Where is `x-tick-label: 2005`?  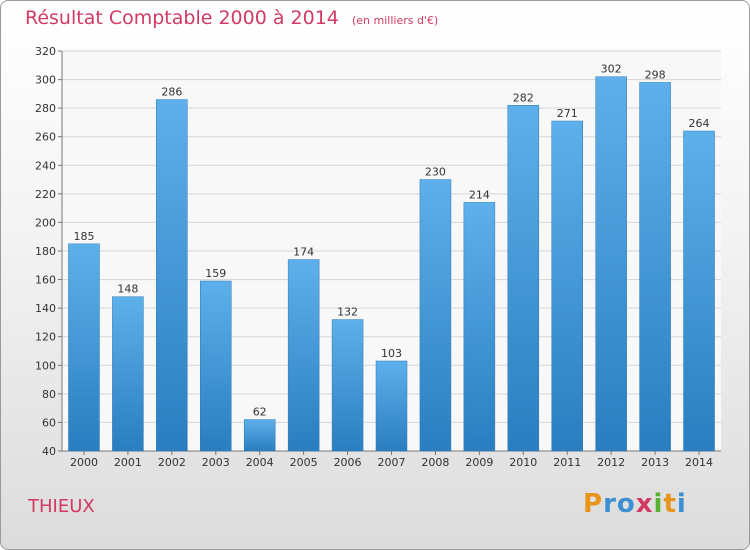
x-tick-label: 2005 is located at coordinates (304, 462).